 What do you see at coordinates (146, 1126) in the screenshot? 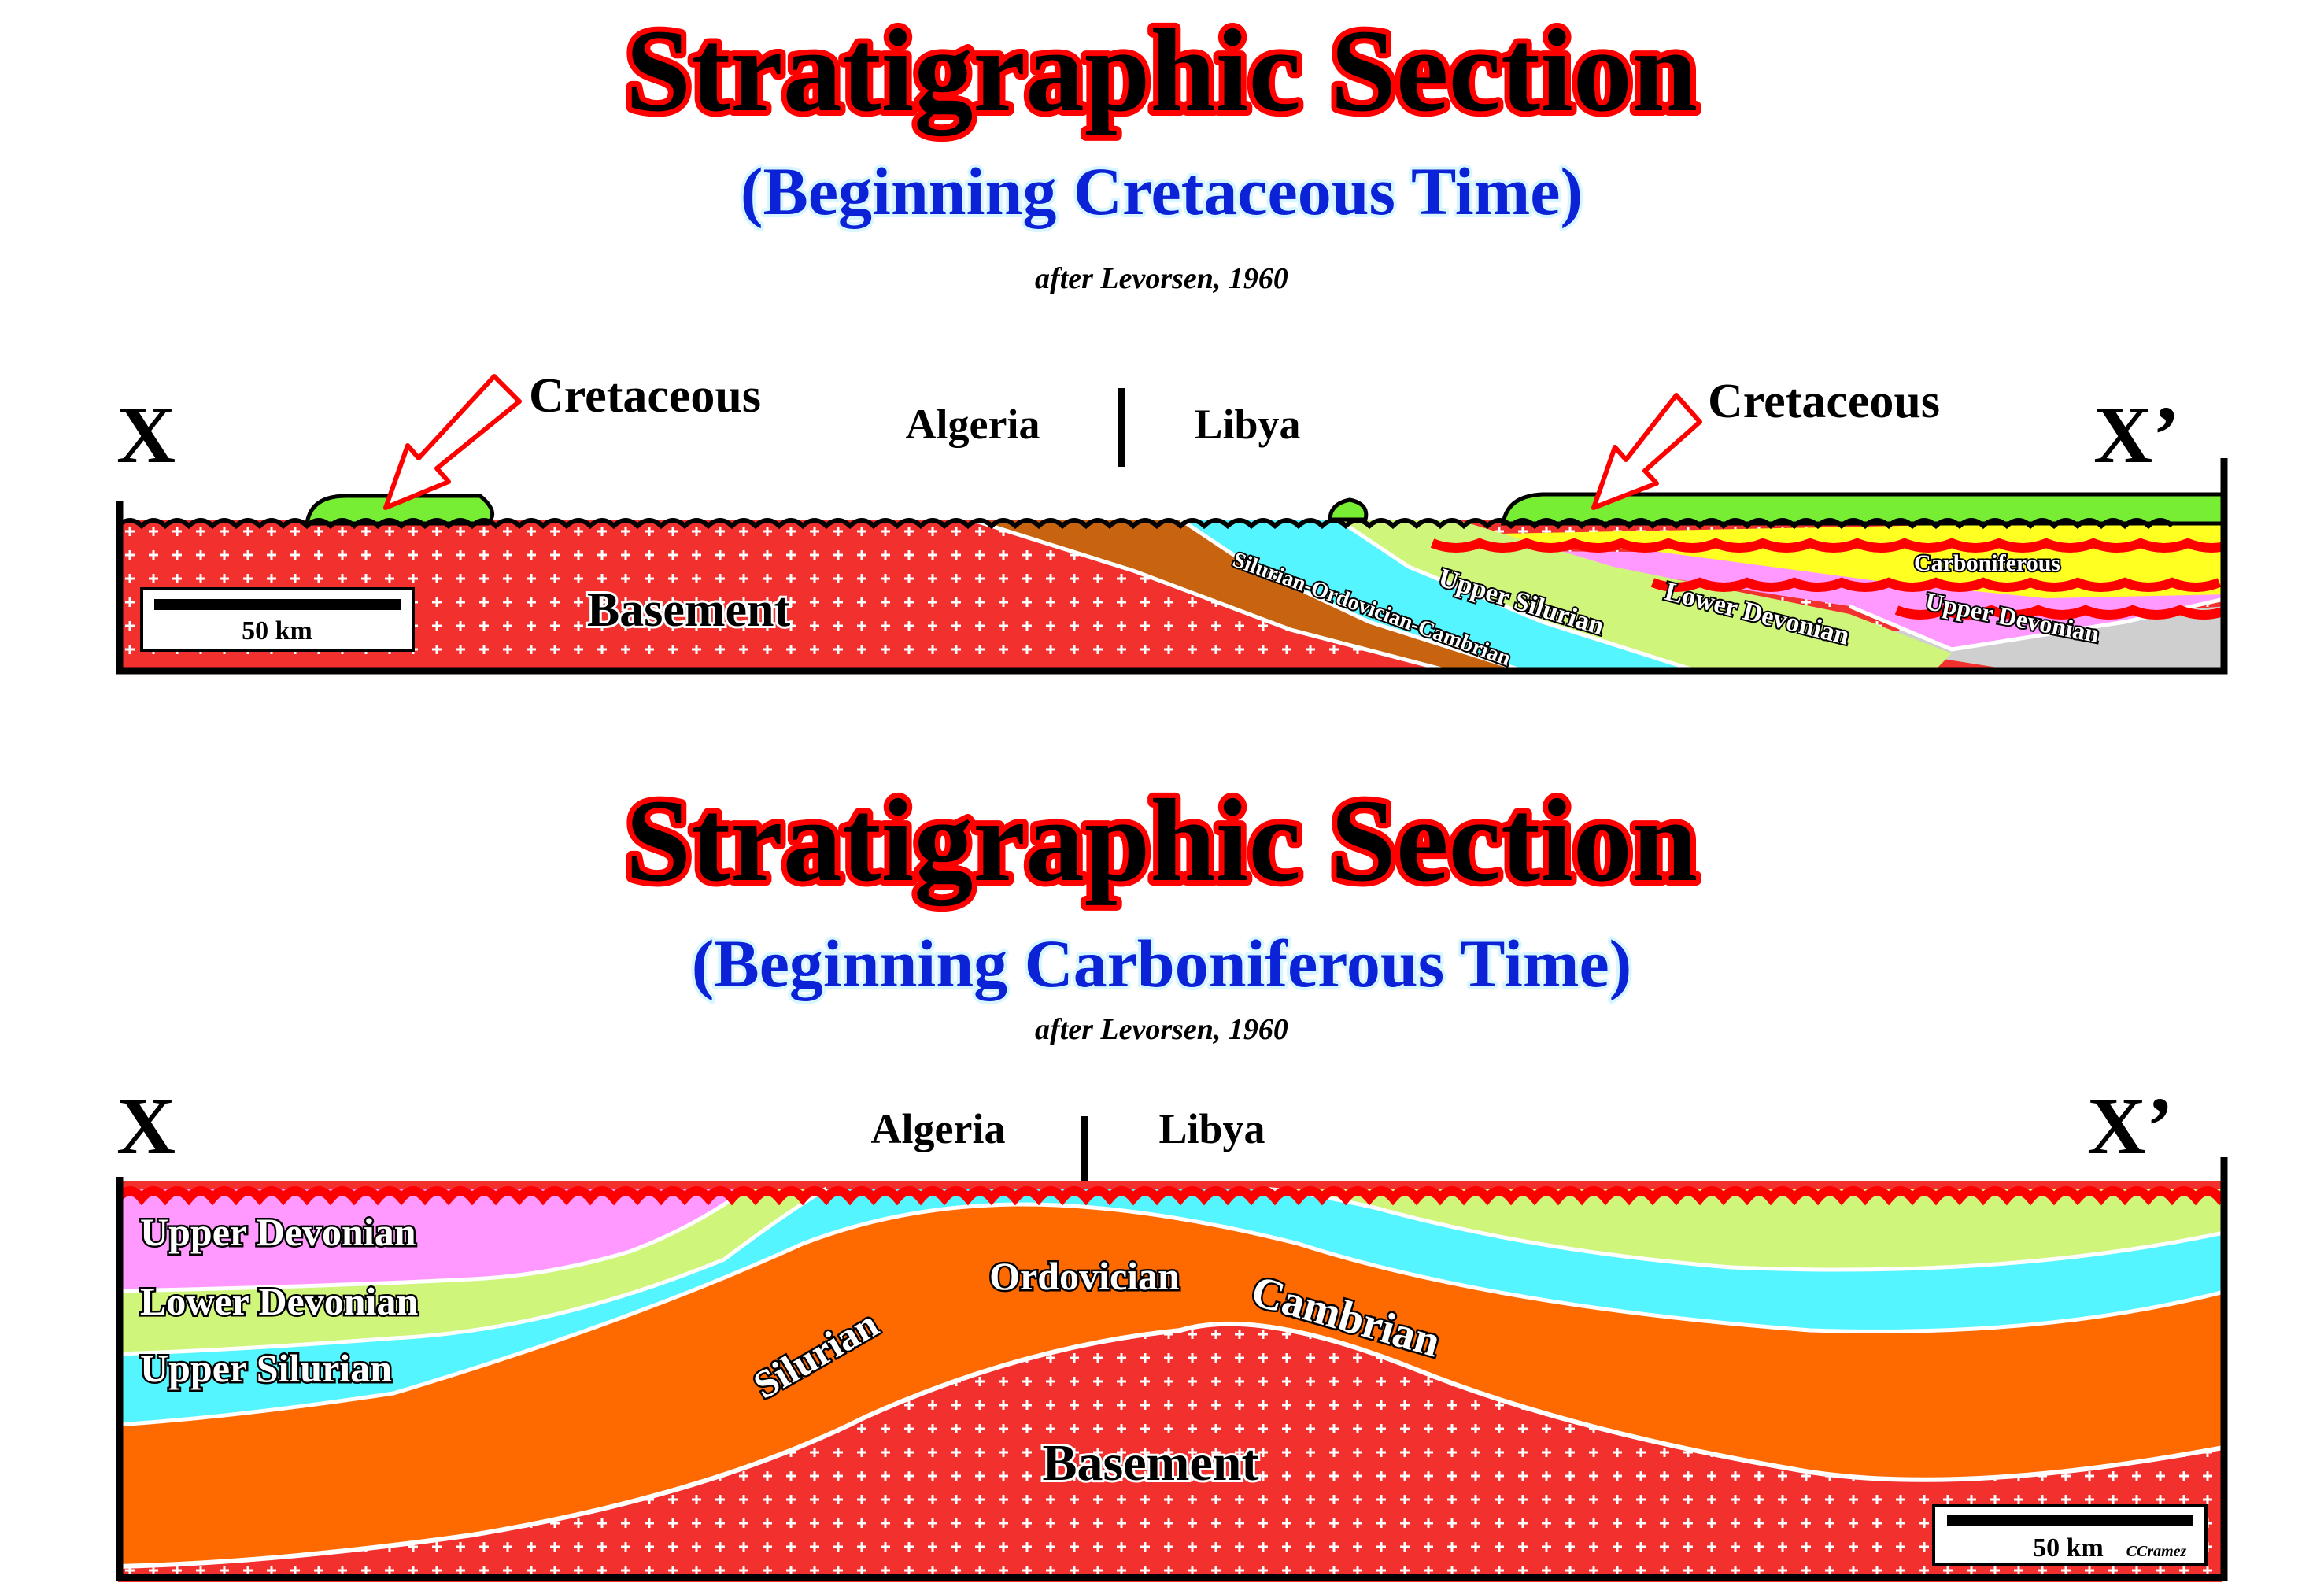
I see `bottom-end-x: X` at bounding box center [146, 1126].